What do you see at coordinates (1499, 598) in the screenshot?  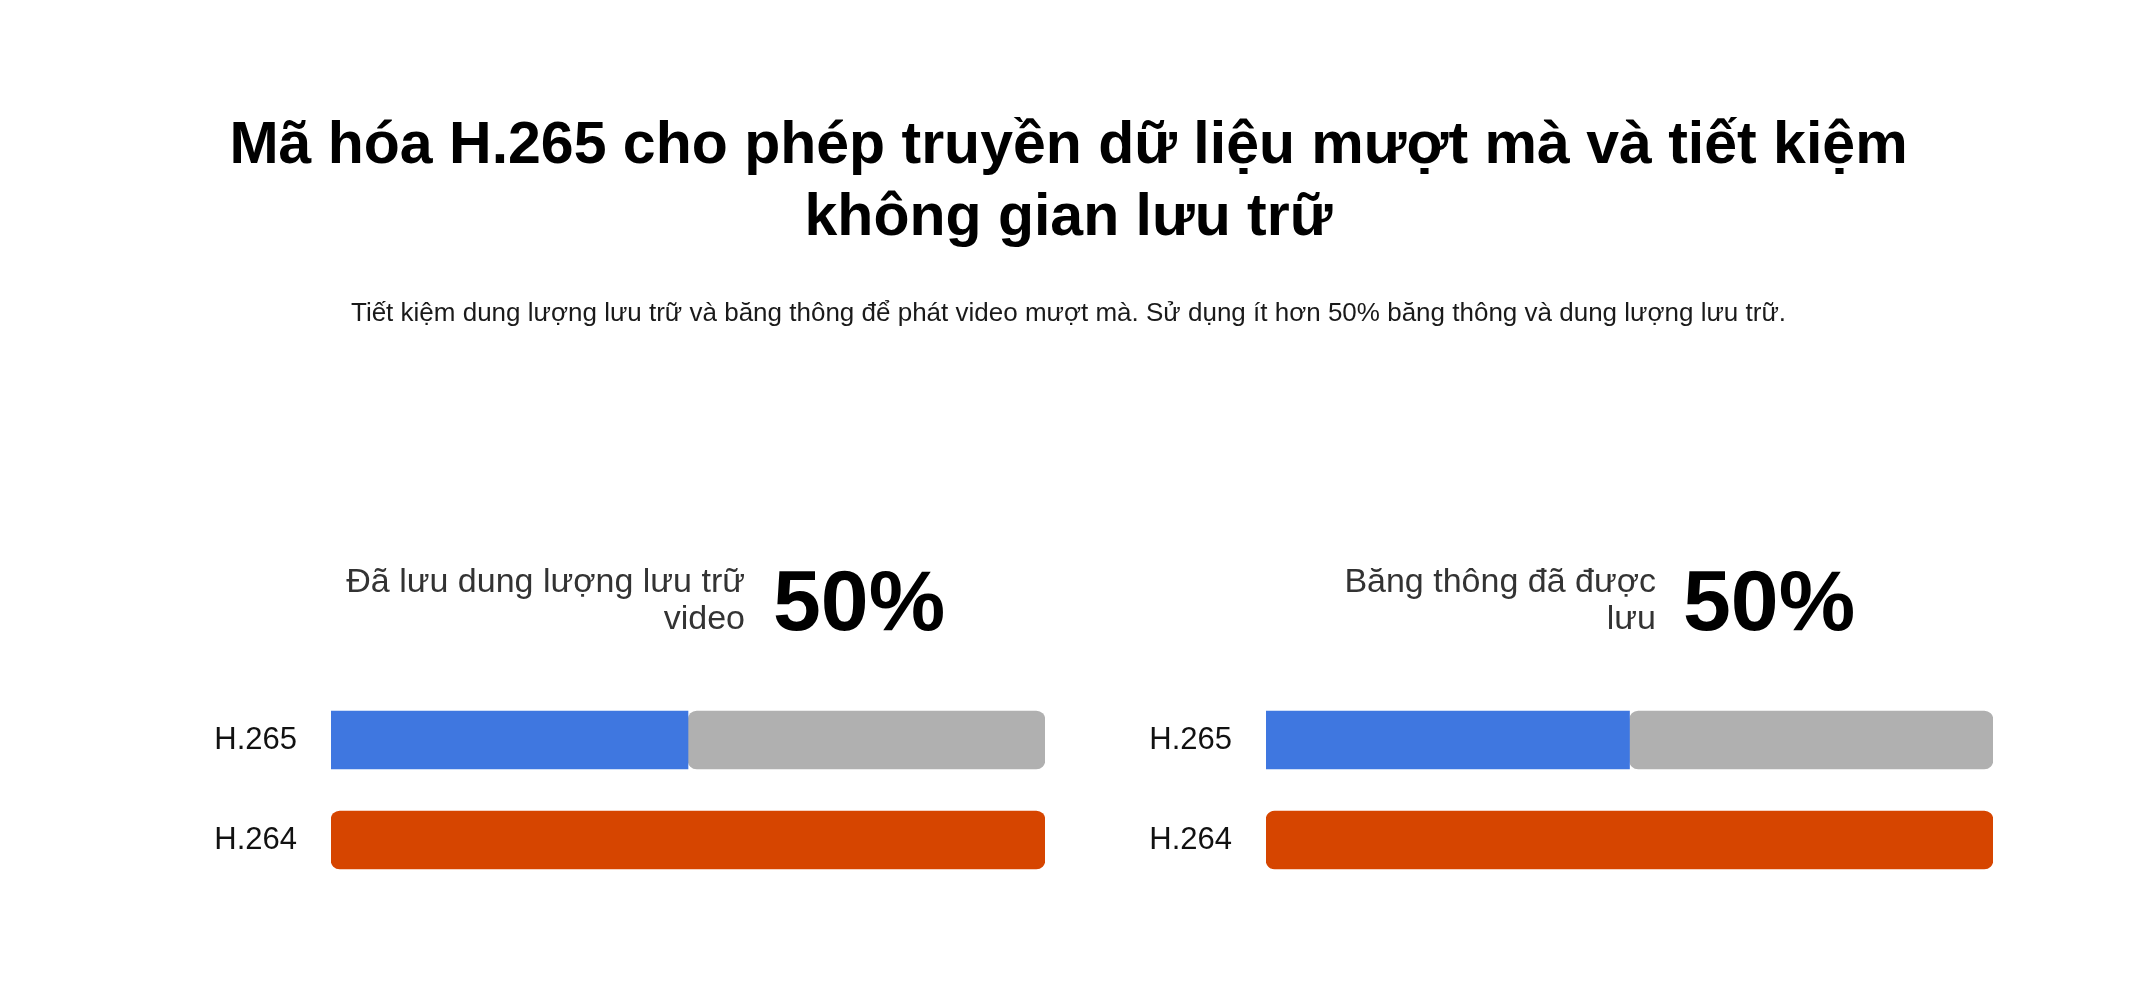 I see `chart-title: Băng thông đã được lưu` at bounding box center [1499, 598].